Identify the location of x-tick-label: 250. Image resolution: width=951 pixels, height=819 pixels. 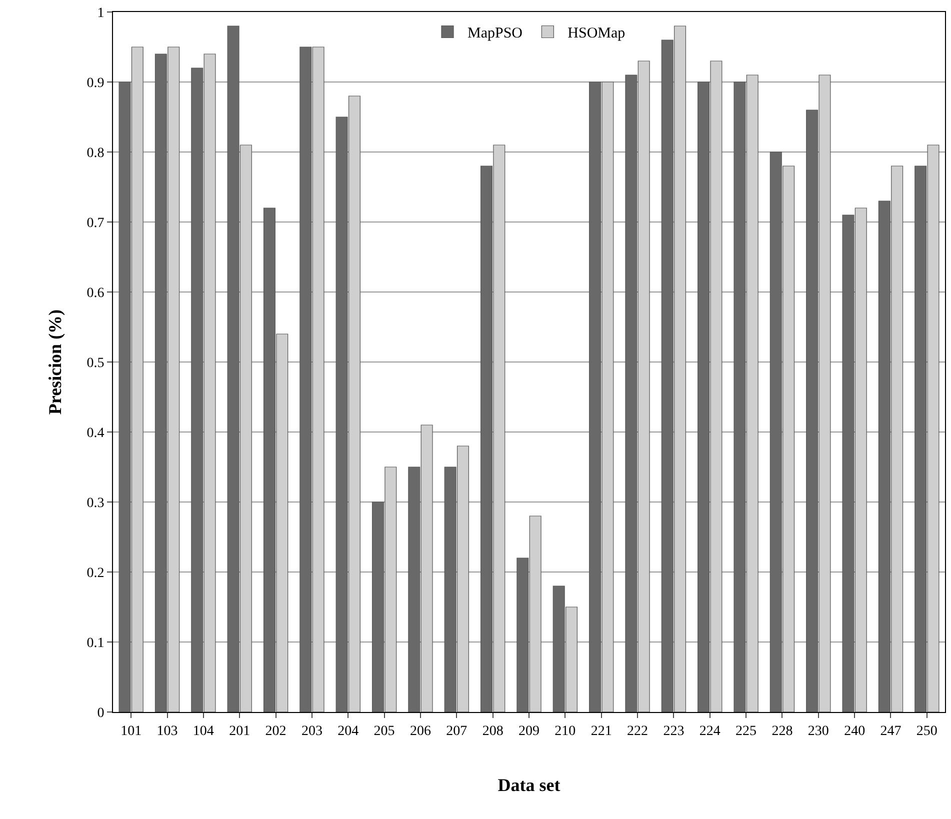
(927, 731).